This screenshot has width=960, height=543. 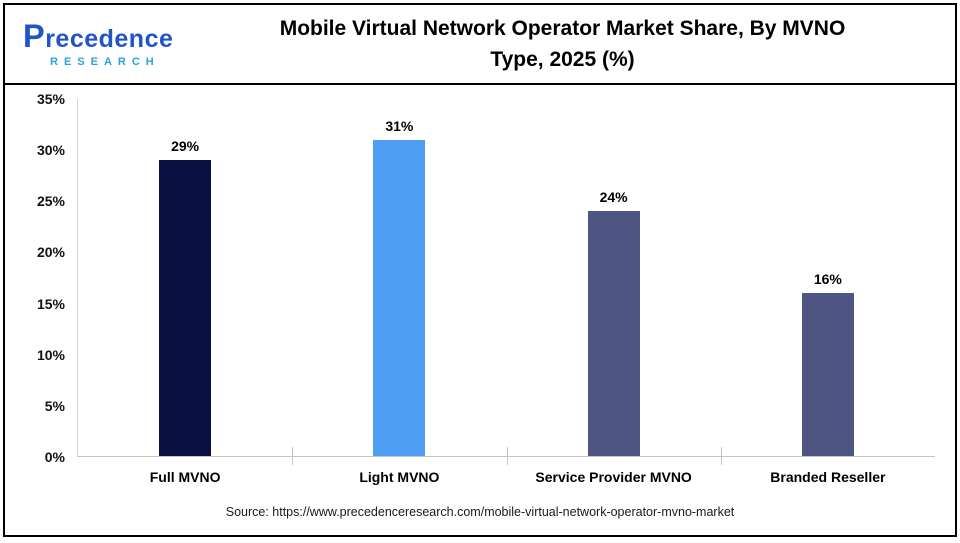 I want to click on bar-value-label-full-mvno: 29%, so click(x=185, y=146).